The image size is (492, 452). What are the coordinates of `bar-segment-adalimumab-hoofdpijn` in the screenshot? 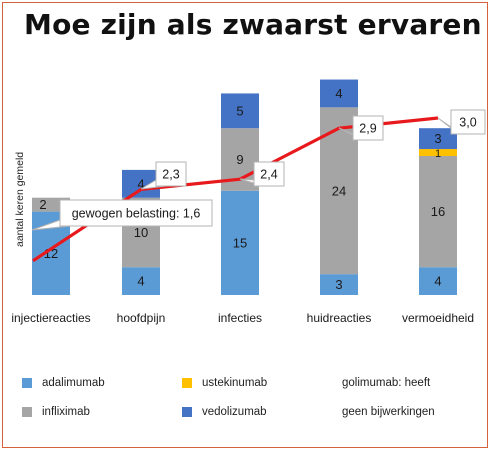 It's located at (141, 281).